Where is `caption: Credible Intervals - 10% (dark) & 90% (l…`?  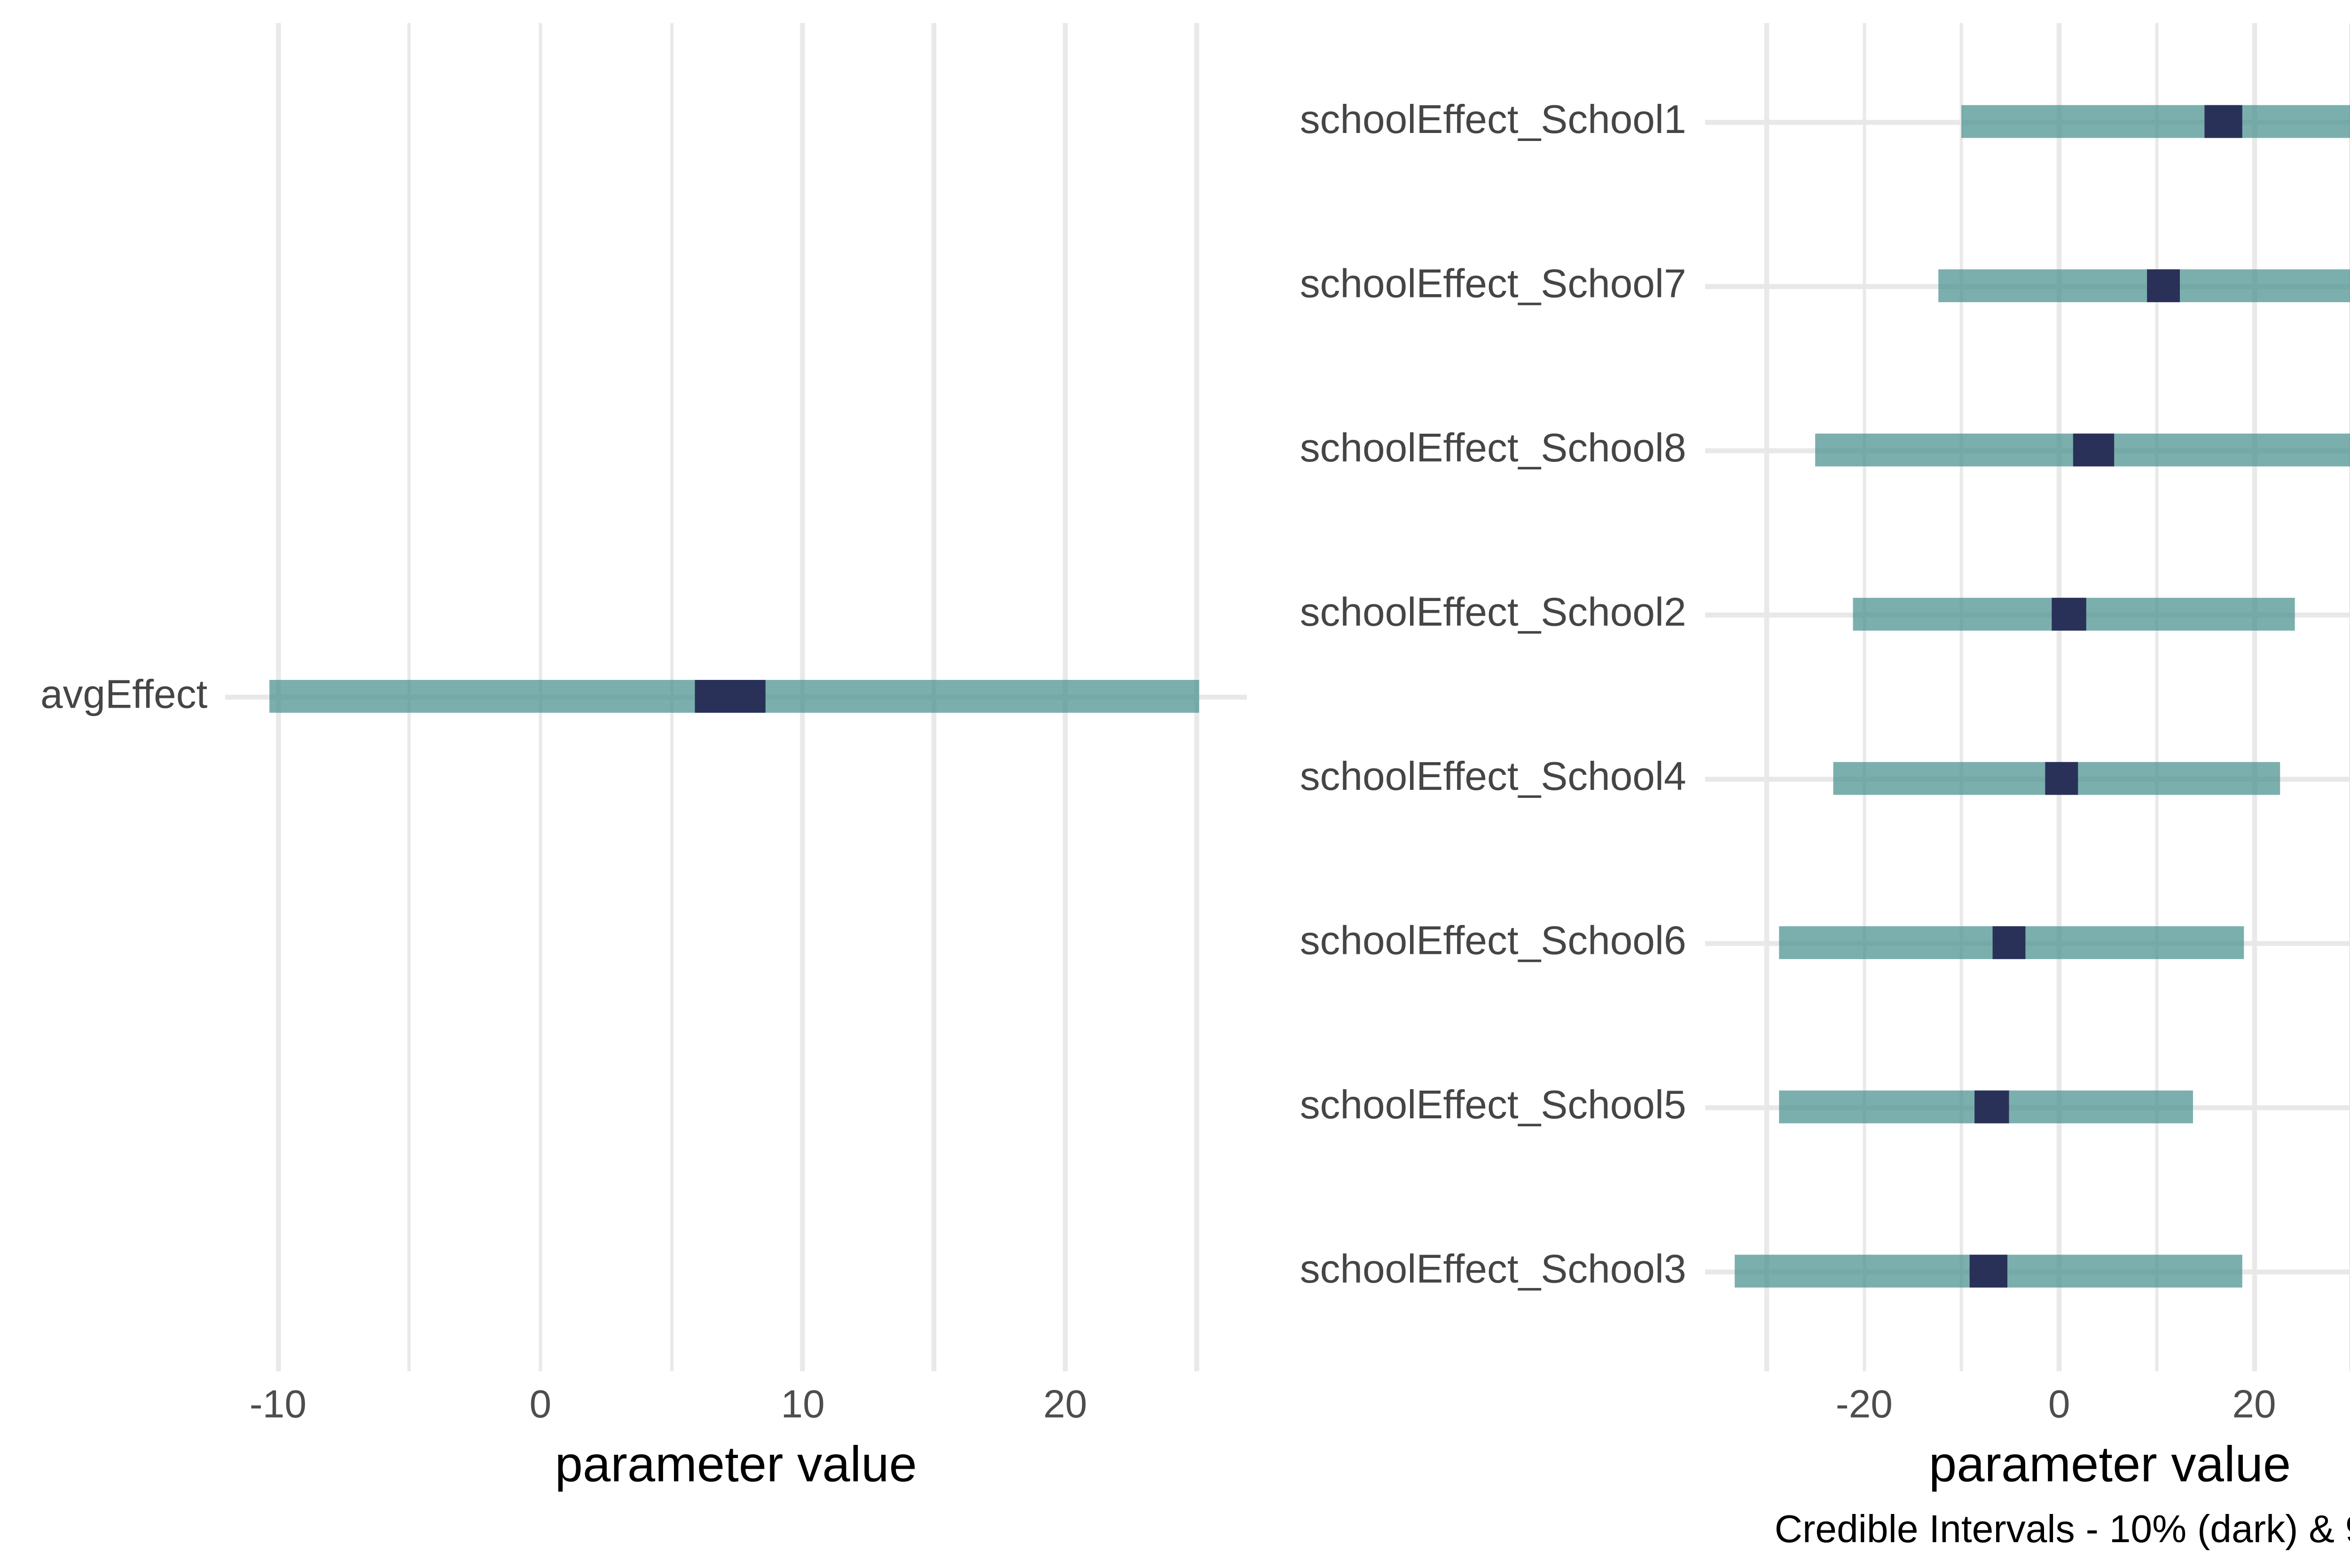
caption: Credible Intervals - 10% (dark) & 90% (l… is located at coordinates (2062, 1529).